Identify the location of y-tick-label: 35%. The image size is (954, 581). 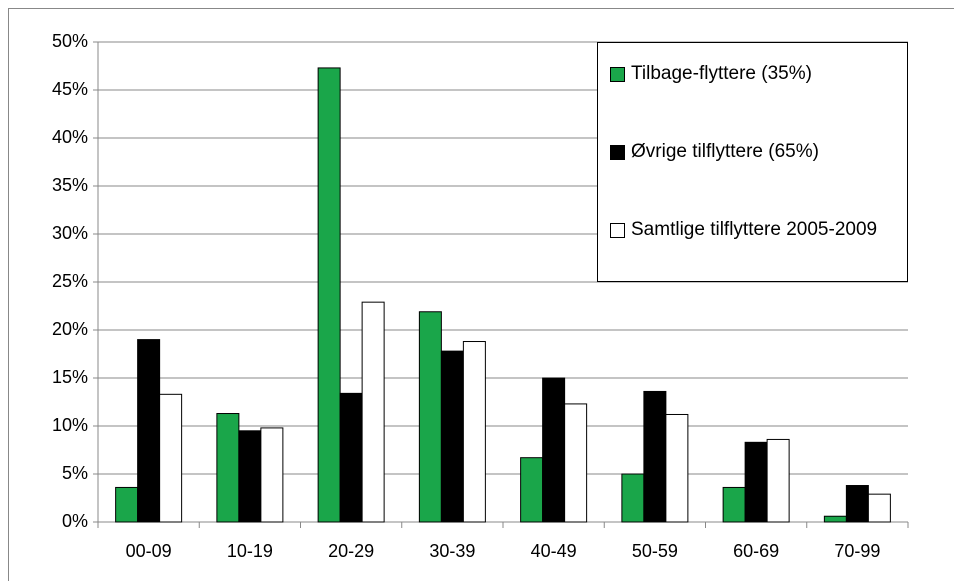
(70, 185).